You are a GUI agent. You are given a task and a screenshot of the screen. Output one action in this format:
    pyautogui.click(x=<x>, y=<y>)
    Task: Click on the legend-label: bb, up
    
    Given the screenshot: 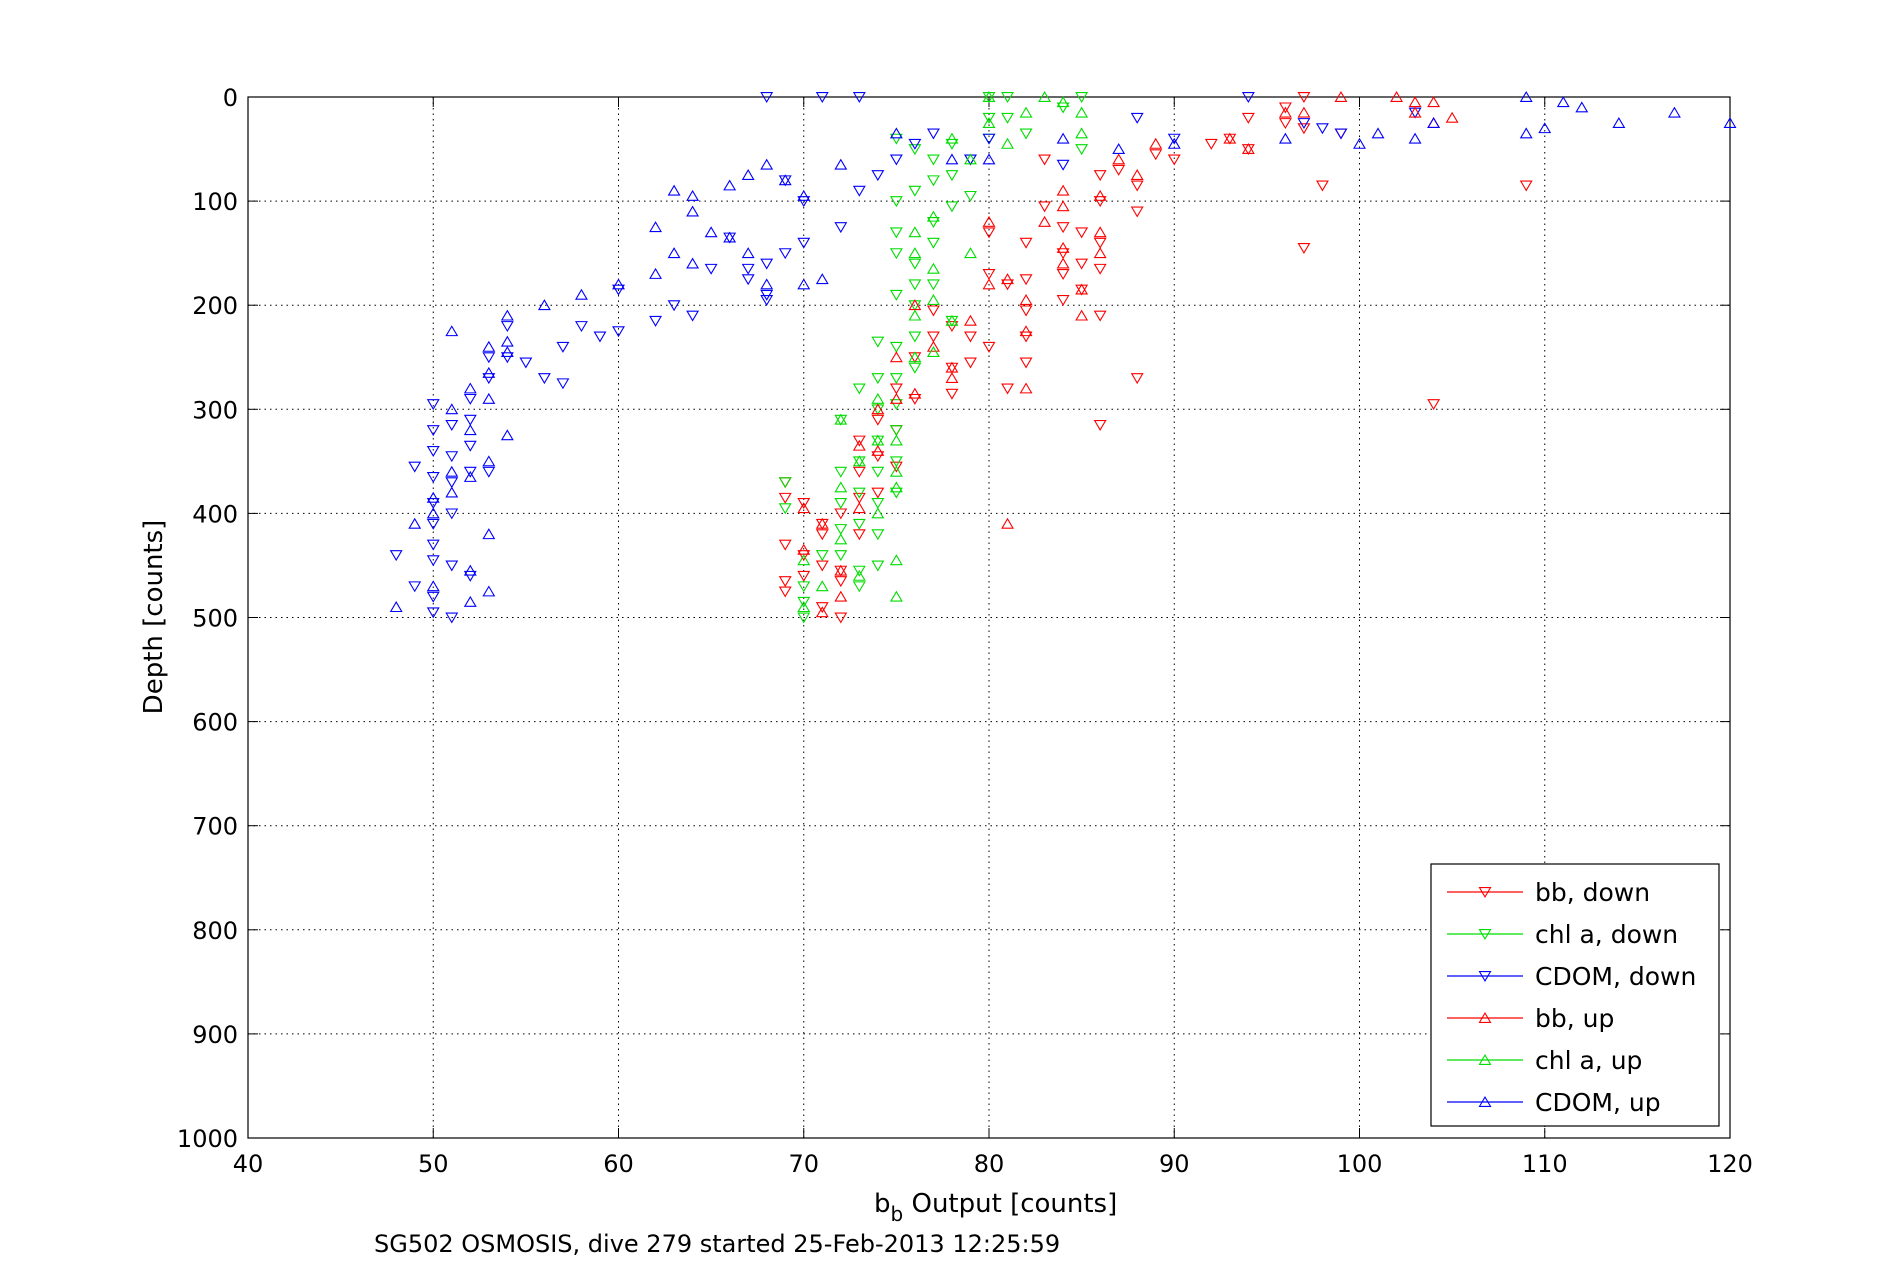 What is the action you would take?
    pyautogui.click(x=1574, y=1018)
    